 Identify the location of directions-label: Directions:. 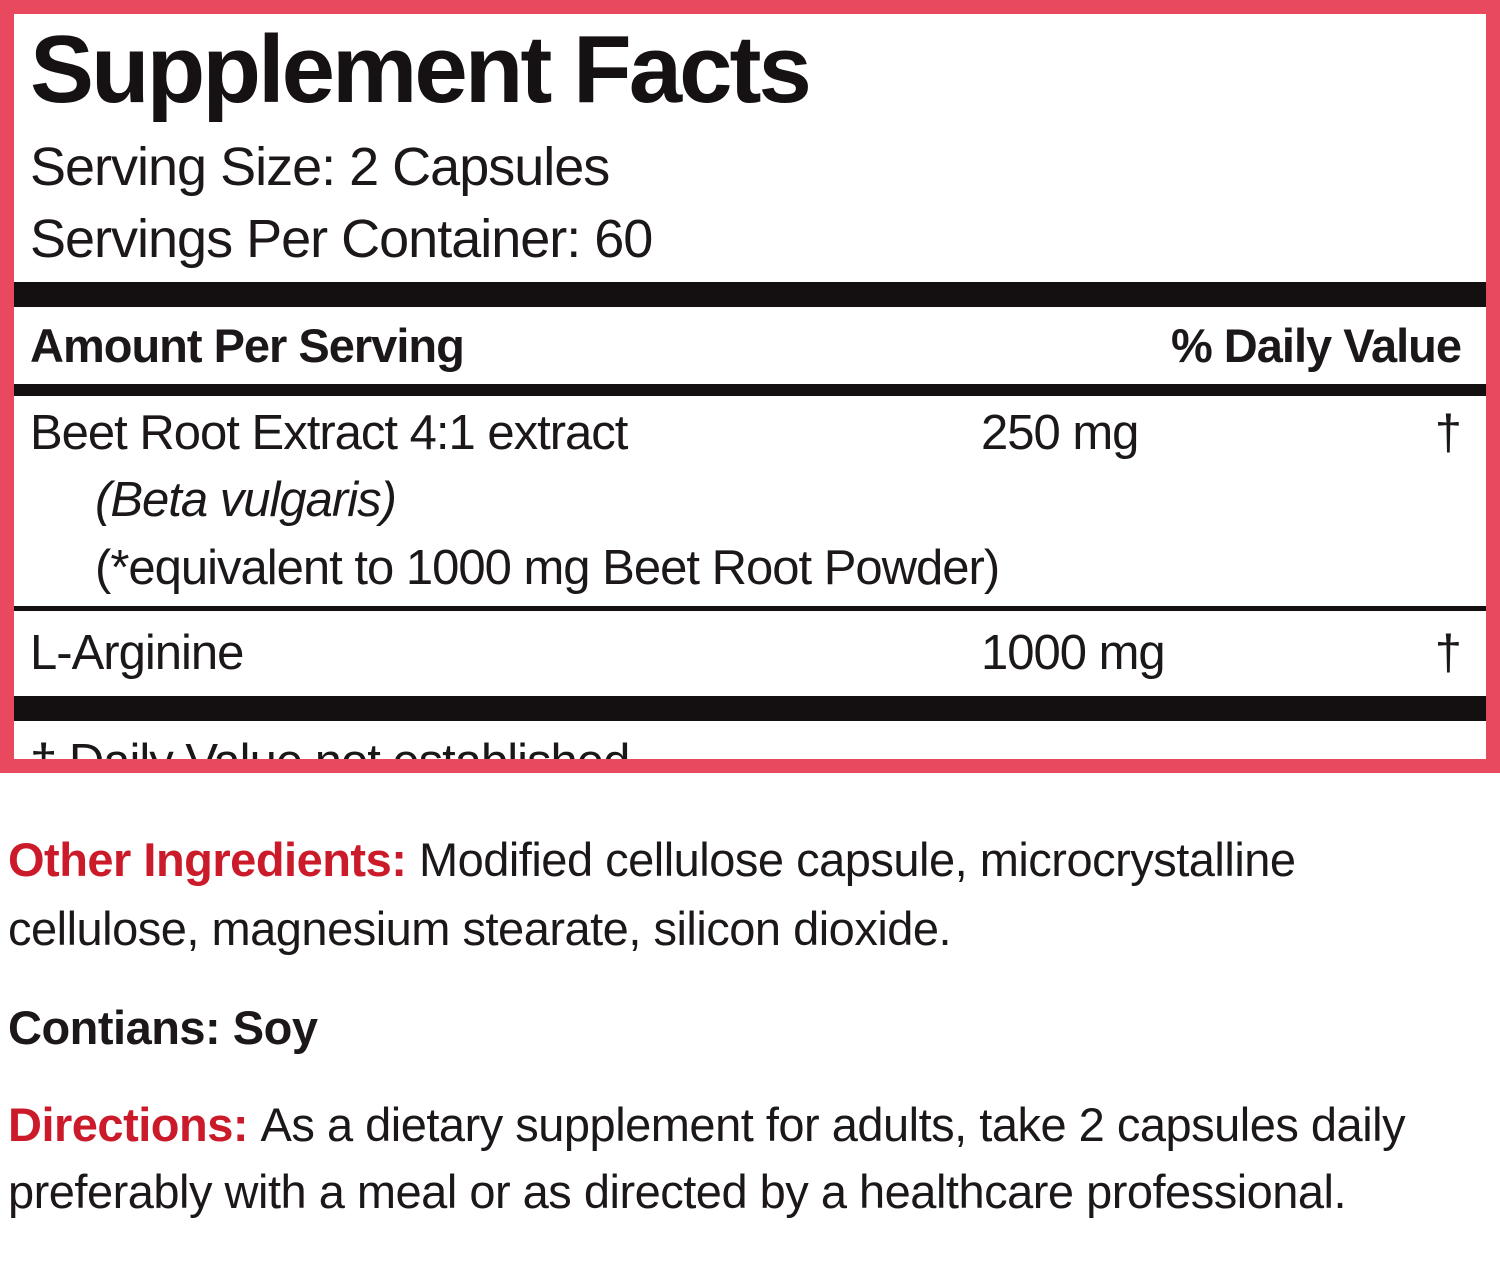
(134, 1125).